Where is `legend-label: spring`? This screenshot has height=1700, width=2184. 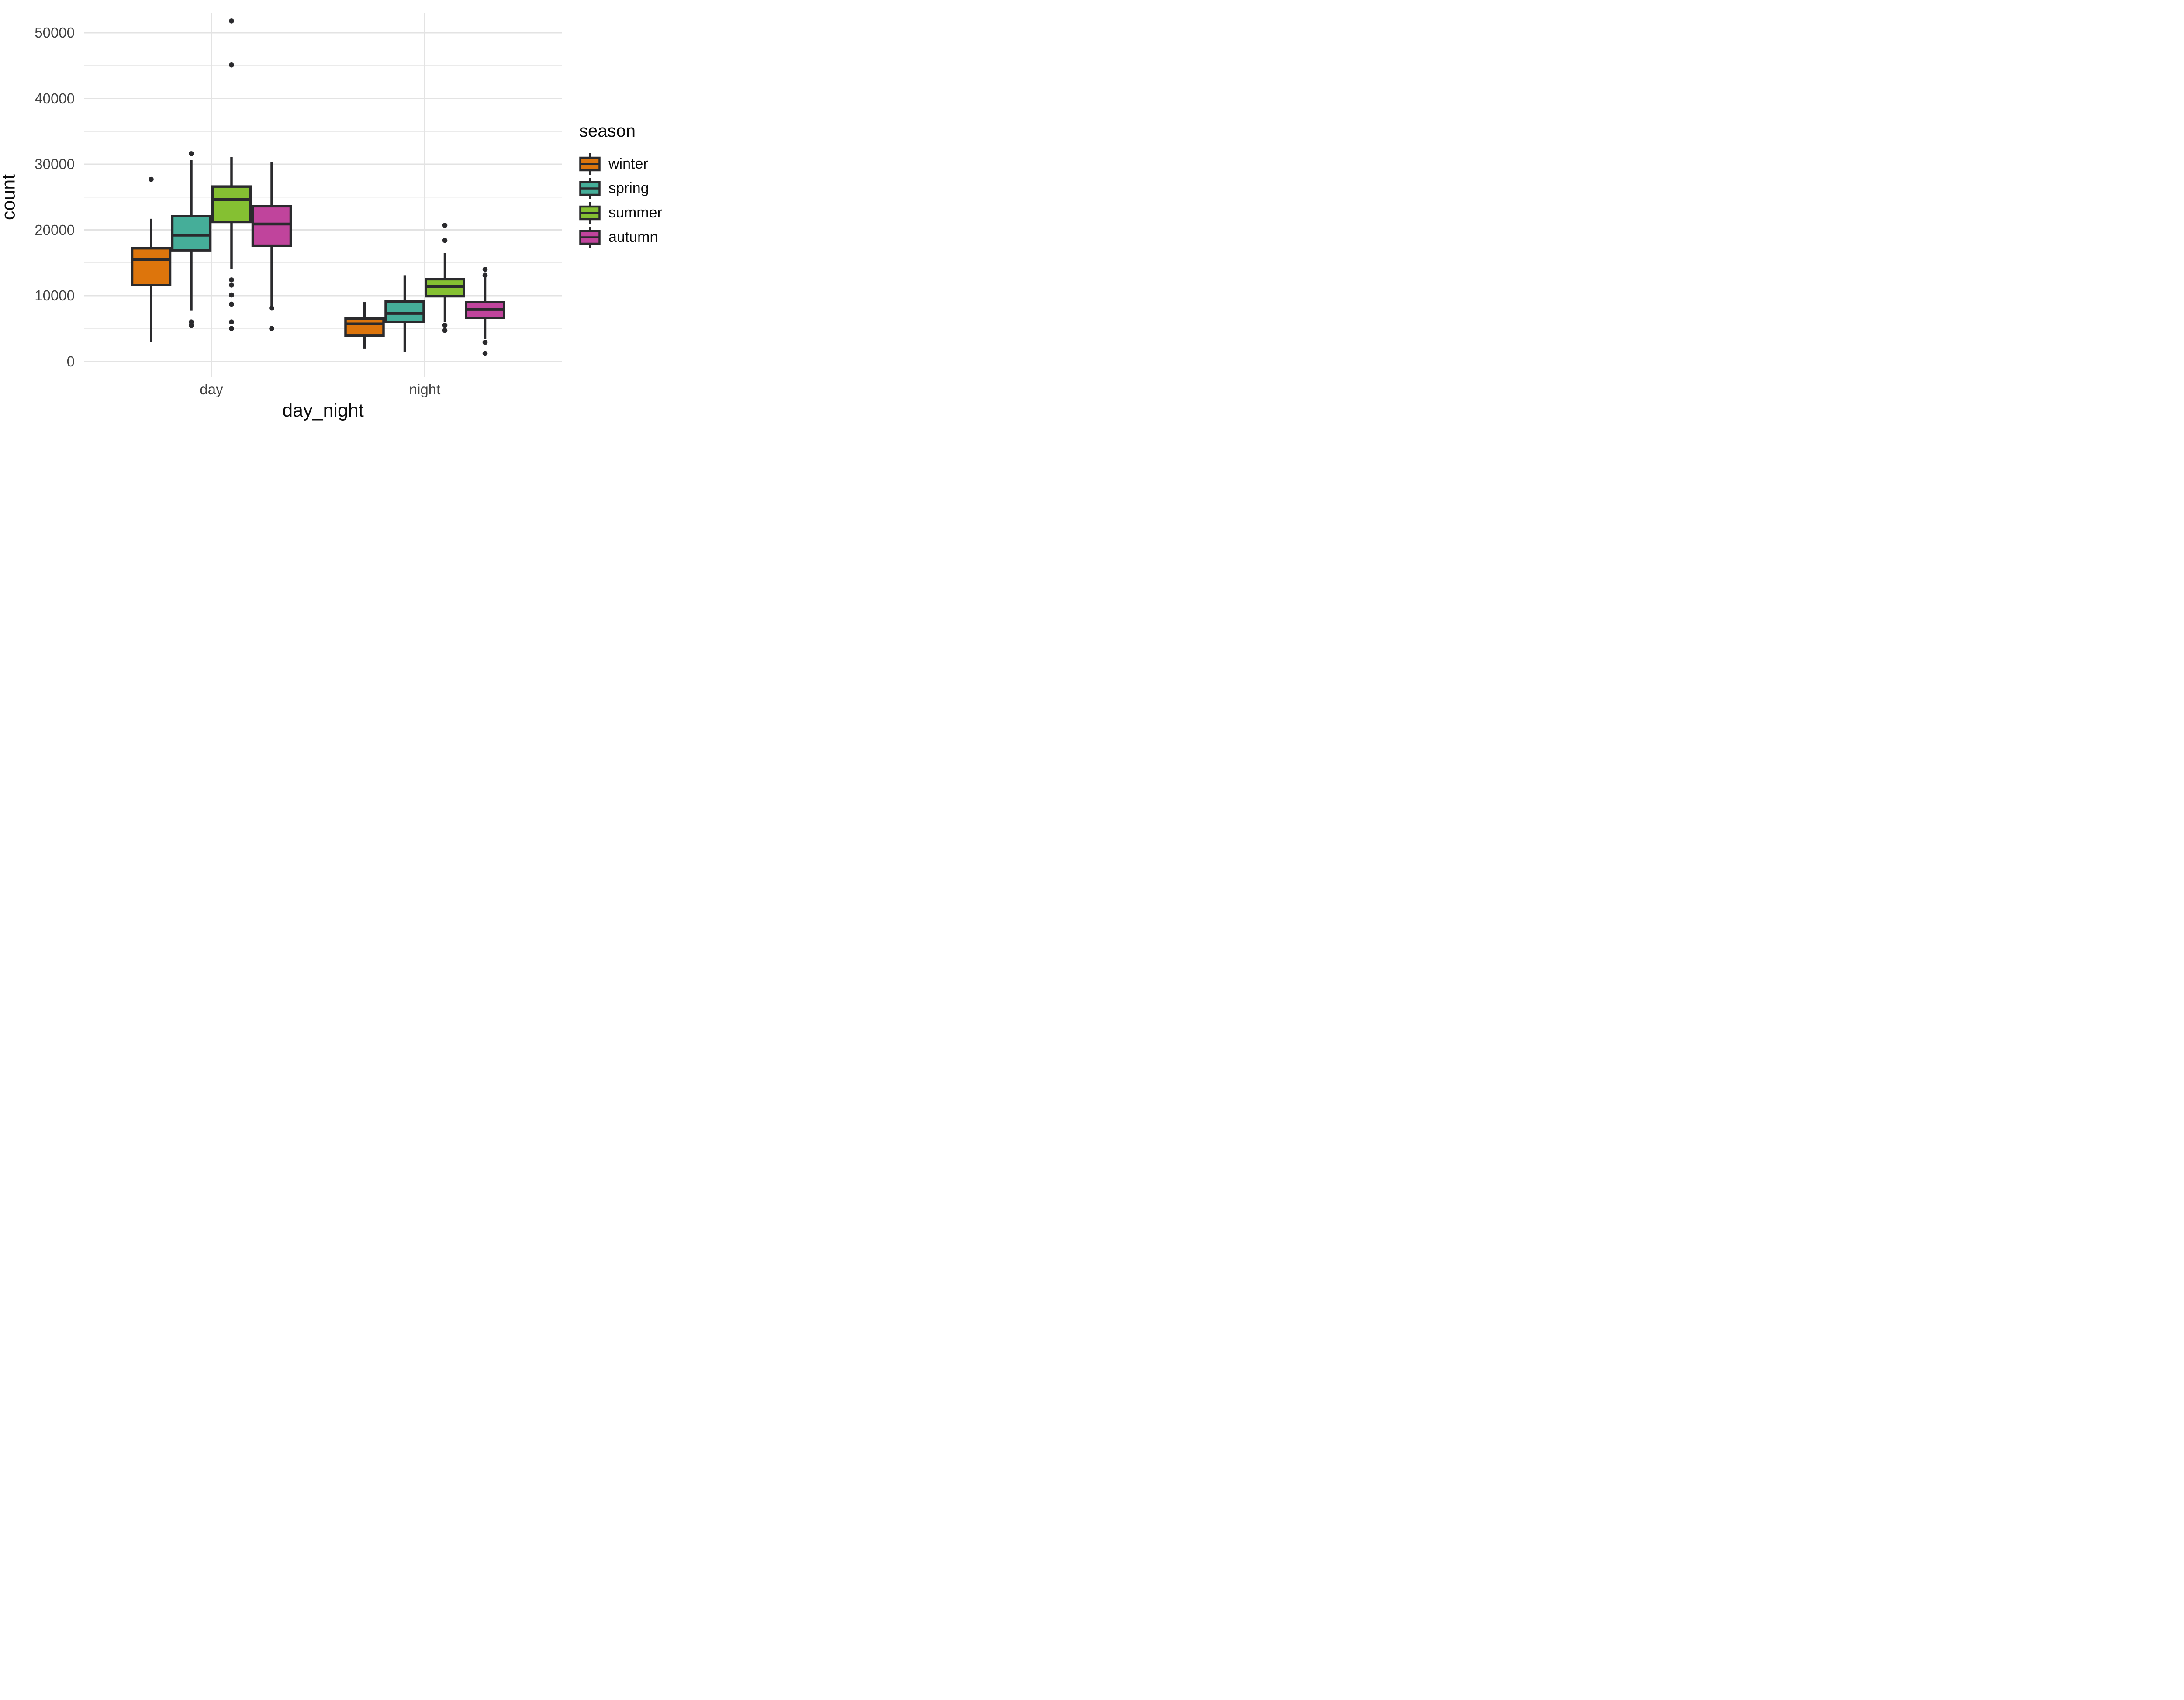 legend-label: spring is located at coordinates (628, 188).